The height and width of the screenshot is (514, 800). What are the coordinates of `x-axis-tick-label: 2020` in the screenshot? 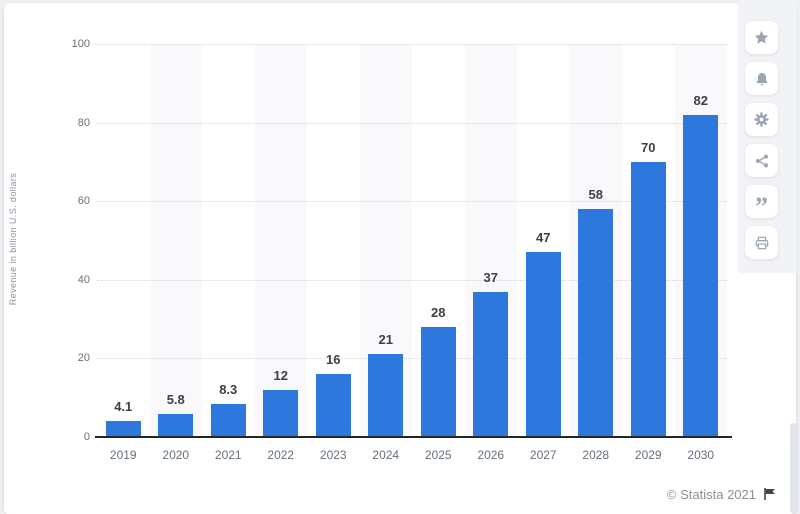 It's located at (176, 455).